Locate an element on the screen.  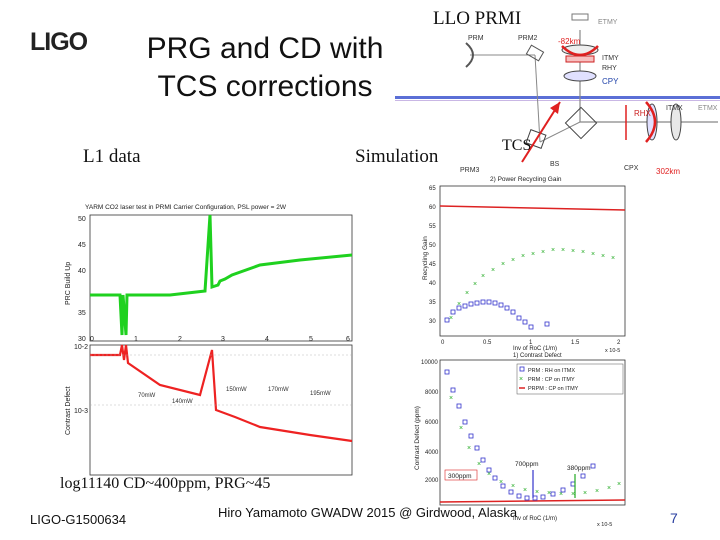
sim-bottom-ytick: 10000 is located at coordinates (429, 363).